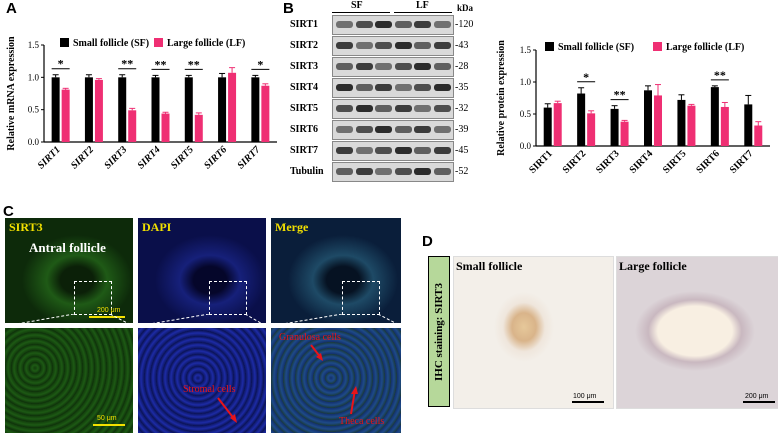  Describe the element at coordinates (69, 270) in the screenshot. I see `if-sirt3-top: SIRT3 Antral follicle 200 μm` at that location.